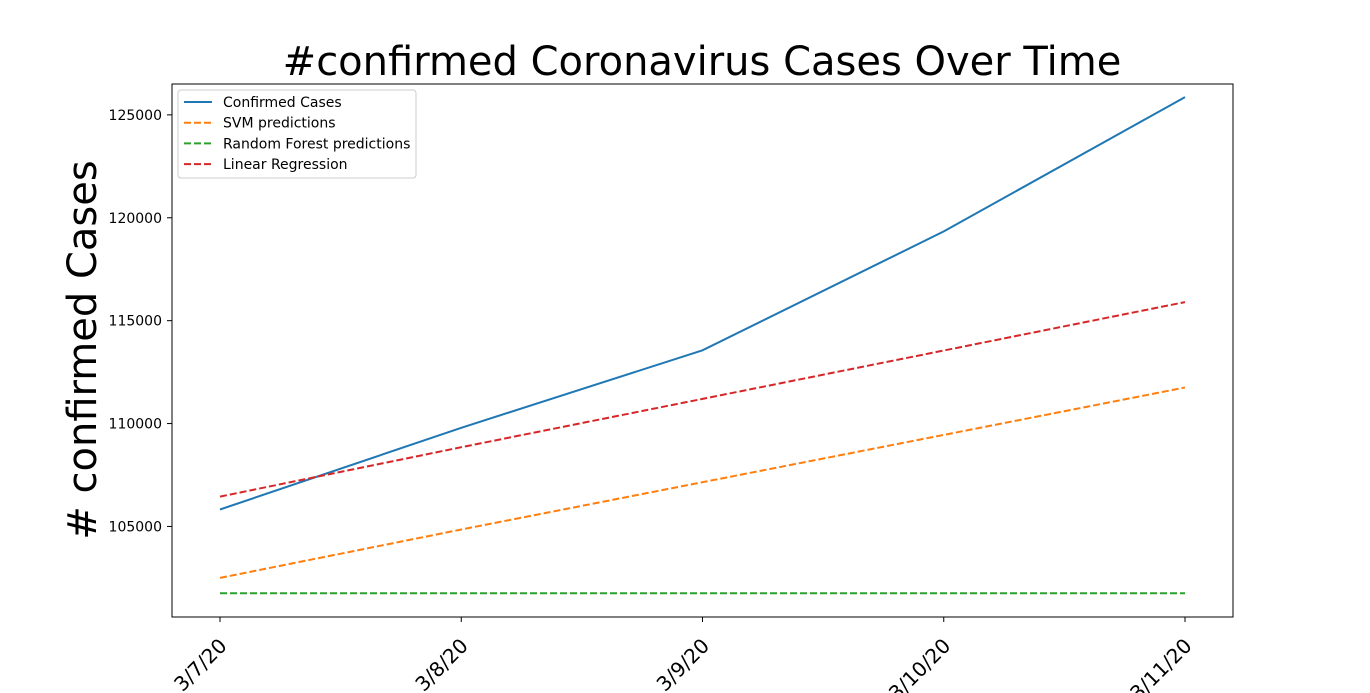  What do you see at coordinates (285, 165) in the screenshot?
I see `legend-label: Linear Regression` at bounding box center [285, 165].